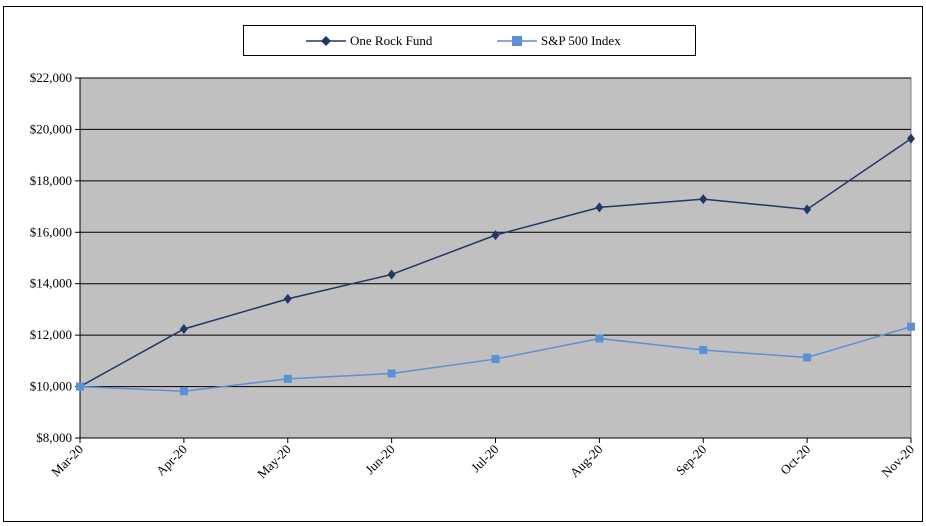 The image size is (926, 526). I want to click on y-tick-label: $14,000, so click(51, 283).